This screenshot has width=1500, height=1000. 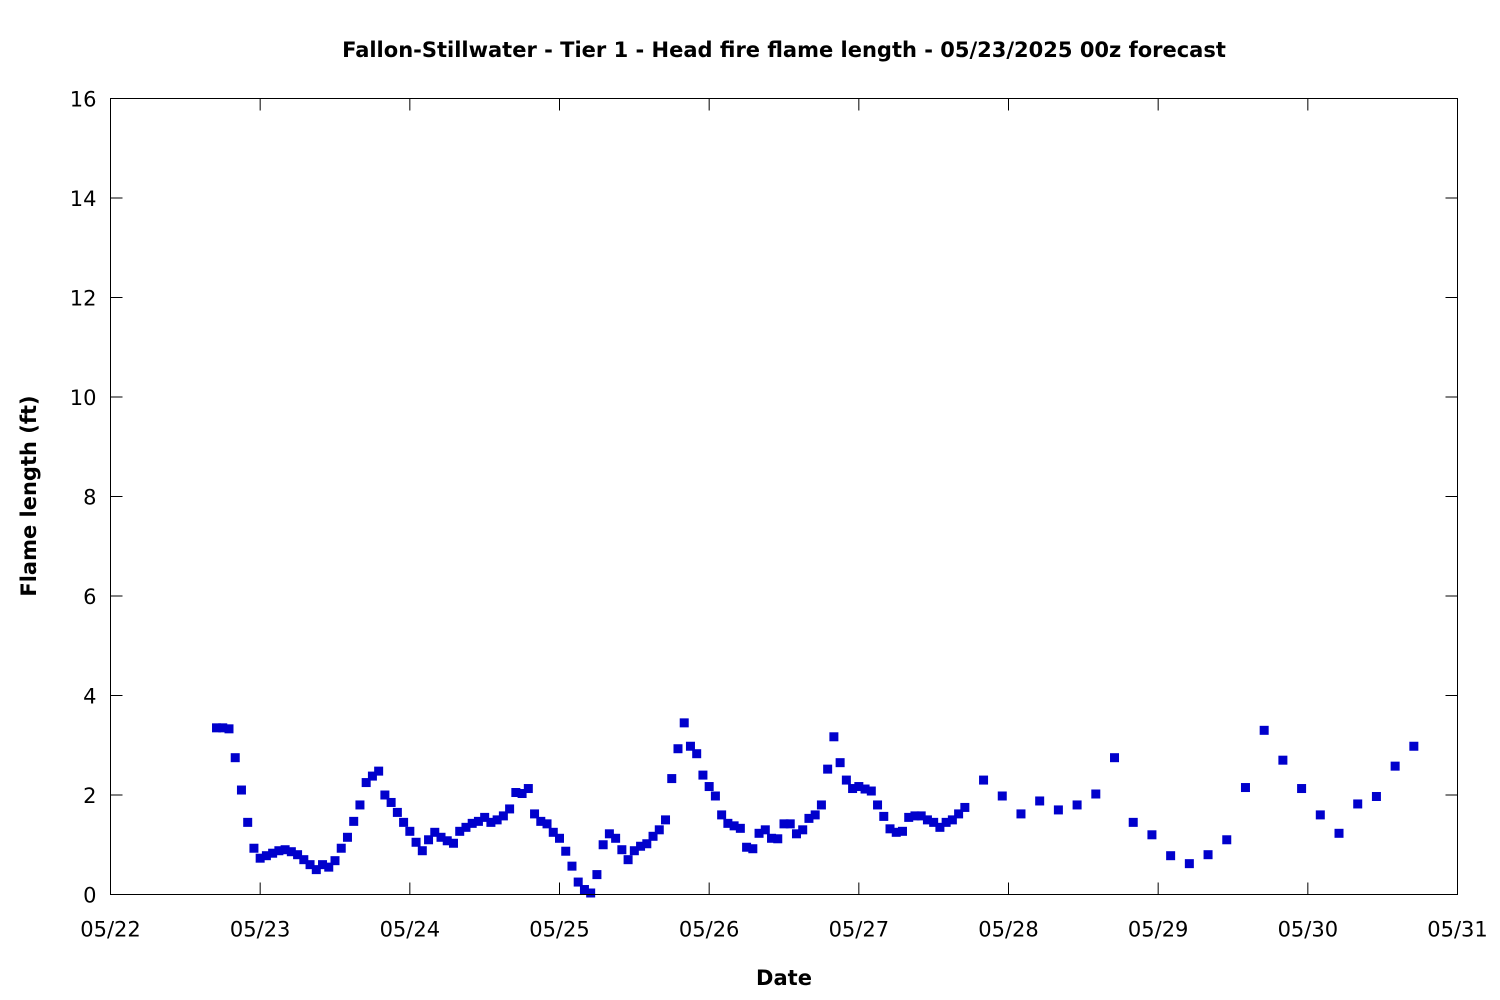 I want to click on x-axis-label: Date, so click(x=784, y=978).